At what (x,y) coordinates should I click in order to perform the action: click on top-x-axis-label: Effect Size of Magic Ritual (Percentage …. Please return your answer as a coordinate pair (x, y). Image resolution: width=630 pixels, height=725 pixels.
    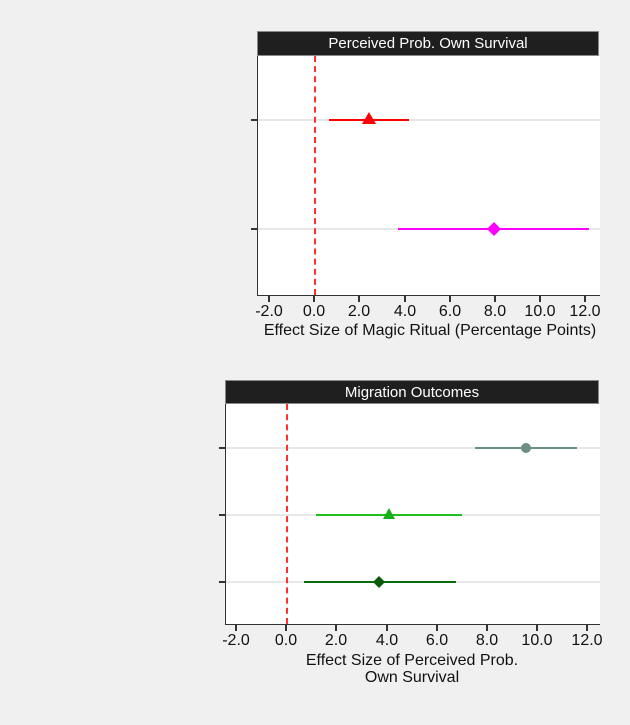
    Looking at the image, I should click on (430, 330).